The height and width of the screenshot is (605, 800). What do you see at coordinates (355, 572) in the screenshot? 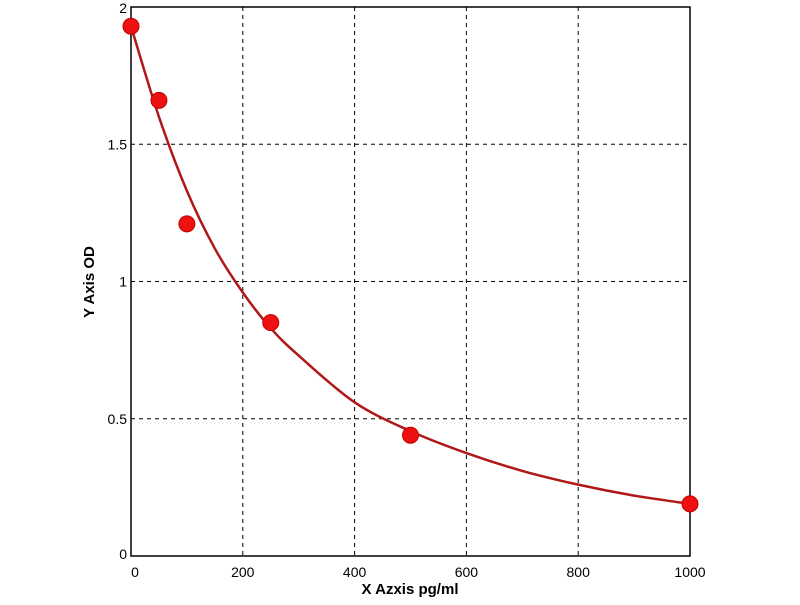
I see `x-tick-label: 400` at bounding box center [355, 572].